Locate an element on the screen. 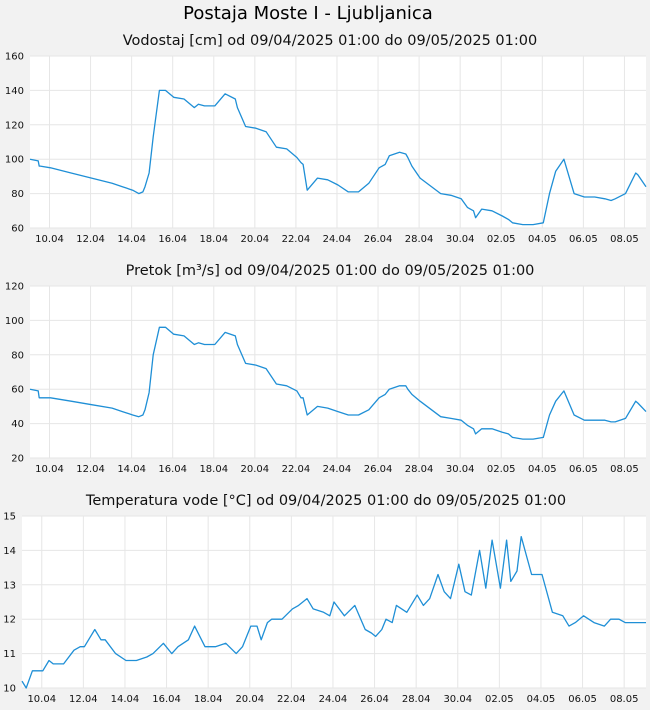 This screenshot has width=650, height=710. page-title: Postaja Moste I - Ljubljanica is located at coordinates (308, 13).